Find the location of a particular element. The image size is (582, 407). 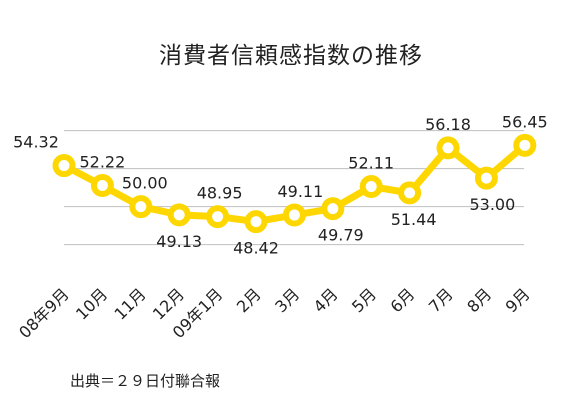

x-tick-label-0: 08年9月 is located at coordinates (44, 313).